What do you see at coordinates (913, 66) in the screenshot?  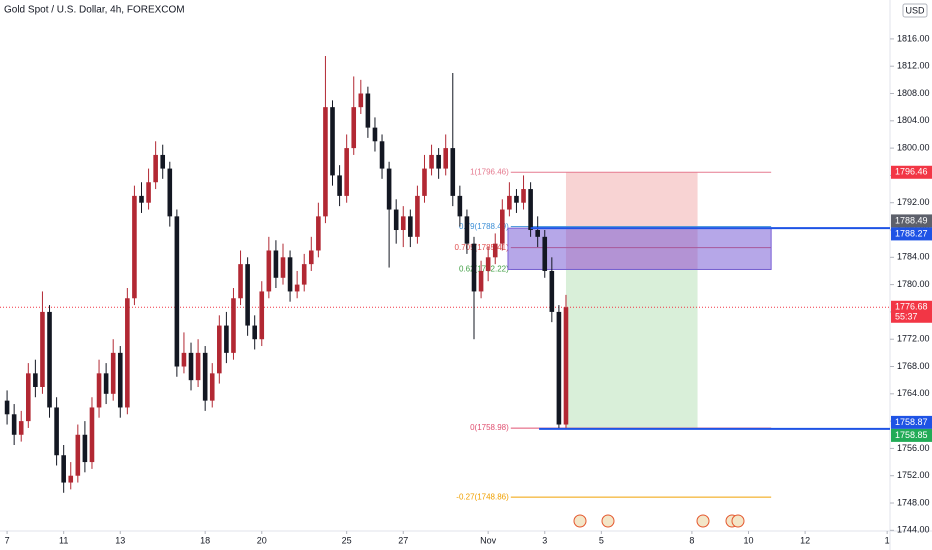 I see `y-tick-label: 1812.00` at bounding box center [913, 66].